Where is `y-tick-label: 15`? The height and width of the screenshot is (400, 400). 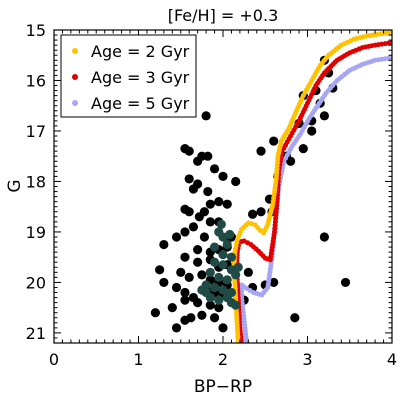 y-tick-label: 15 is located at coordinates (36, 30).